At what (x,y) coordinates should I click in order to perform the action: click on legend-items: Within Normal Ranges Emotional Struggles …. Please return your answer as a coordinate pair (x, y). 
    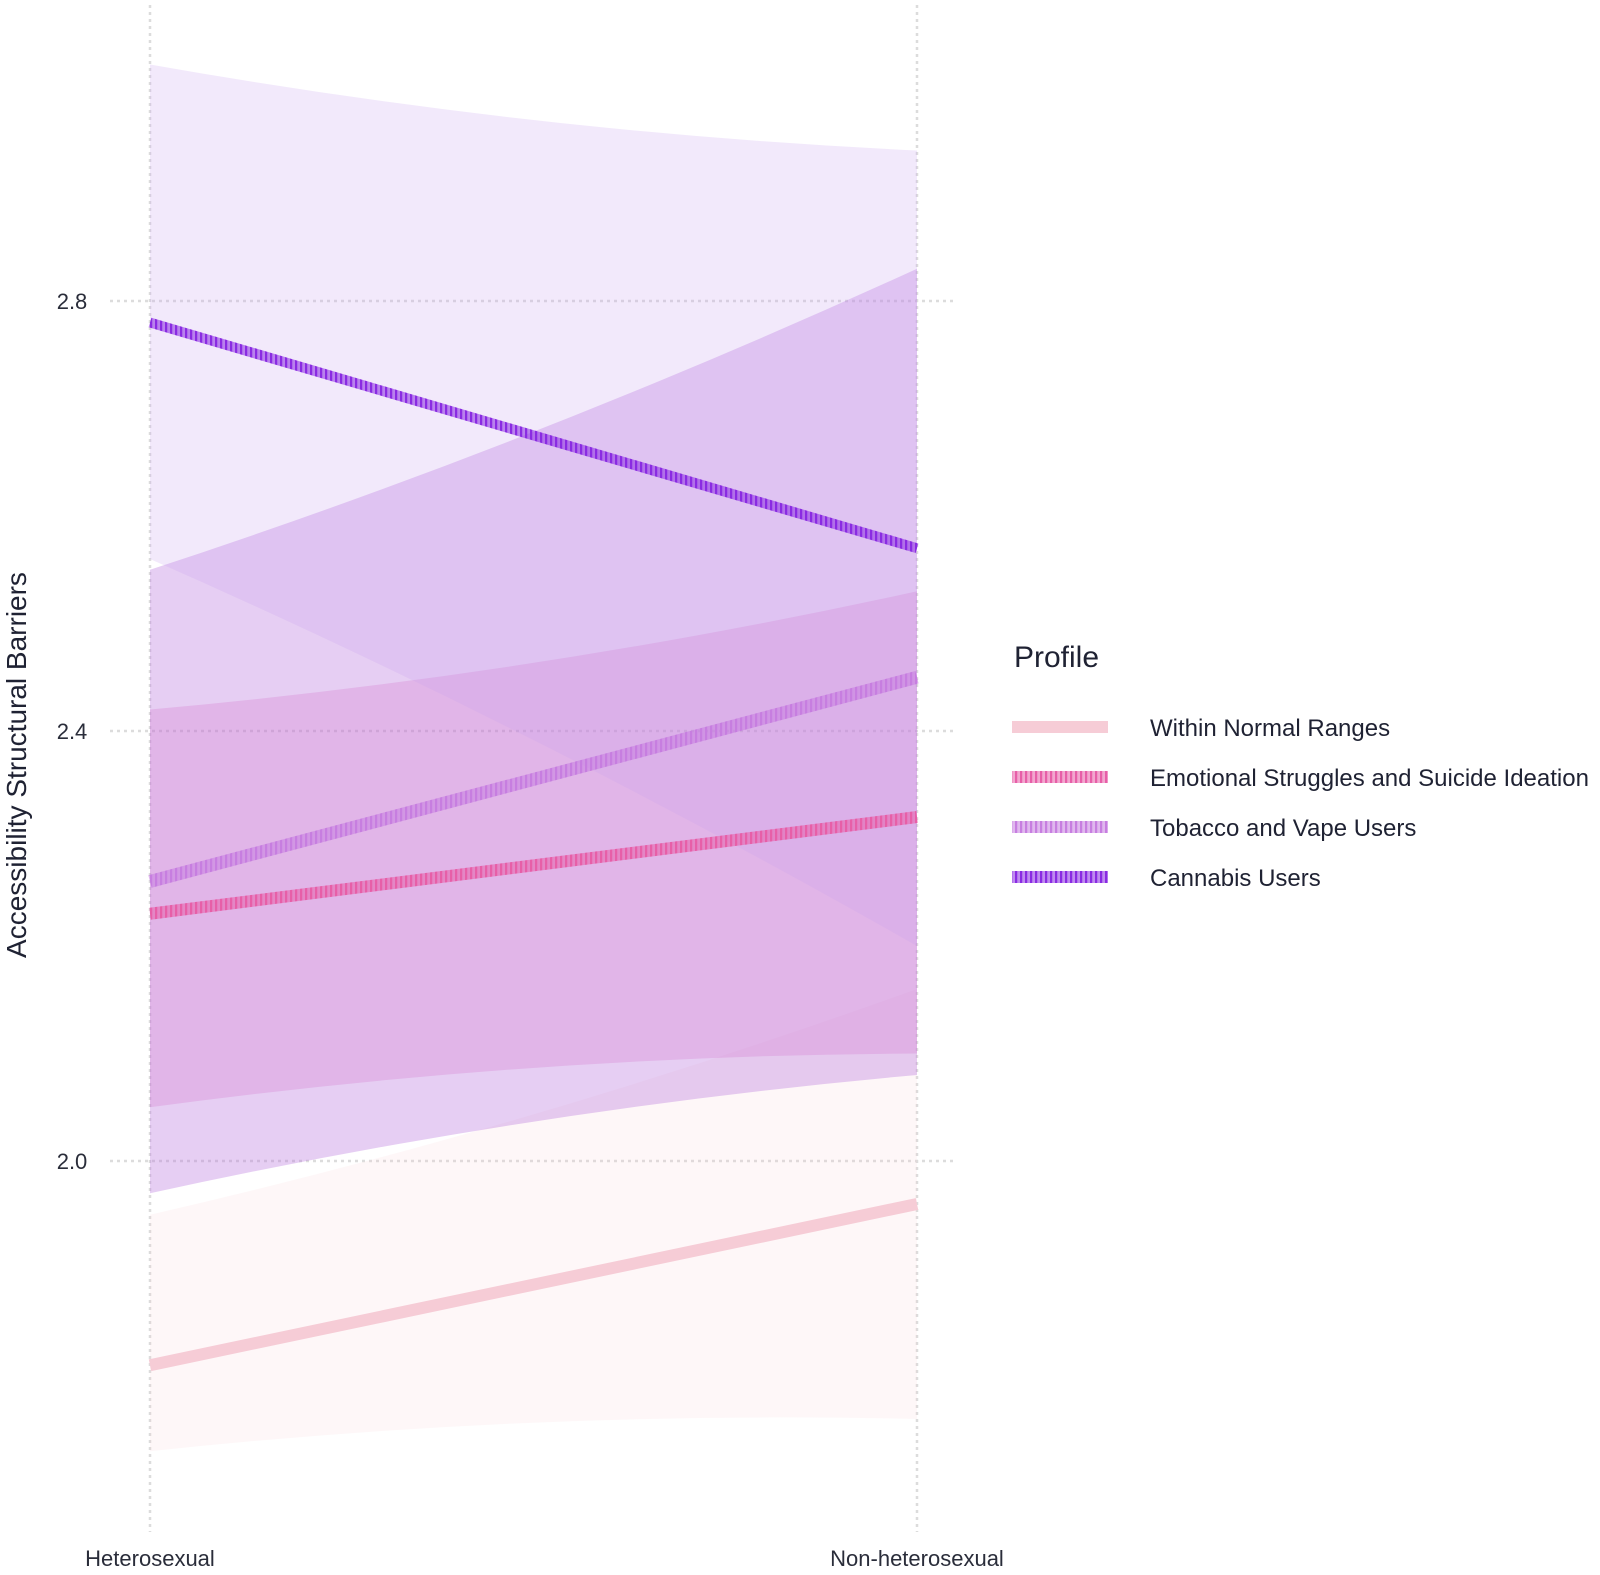
    Looking at the image, I should click on (1300, 803).